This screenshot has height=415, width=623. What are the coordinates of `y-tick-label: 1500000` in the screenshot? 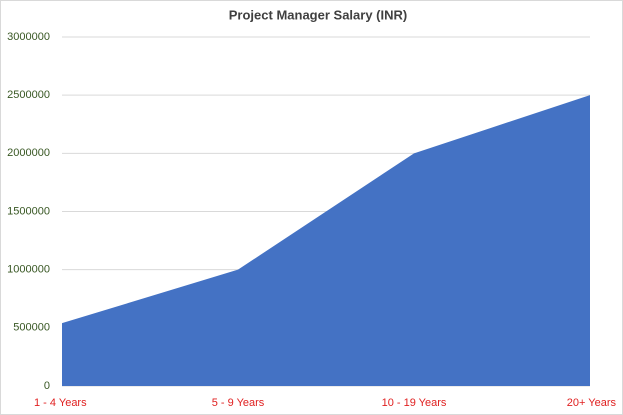 It's located at (28, 211).